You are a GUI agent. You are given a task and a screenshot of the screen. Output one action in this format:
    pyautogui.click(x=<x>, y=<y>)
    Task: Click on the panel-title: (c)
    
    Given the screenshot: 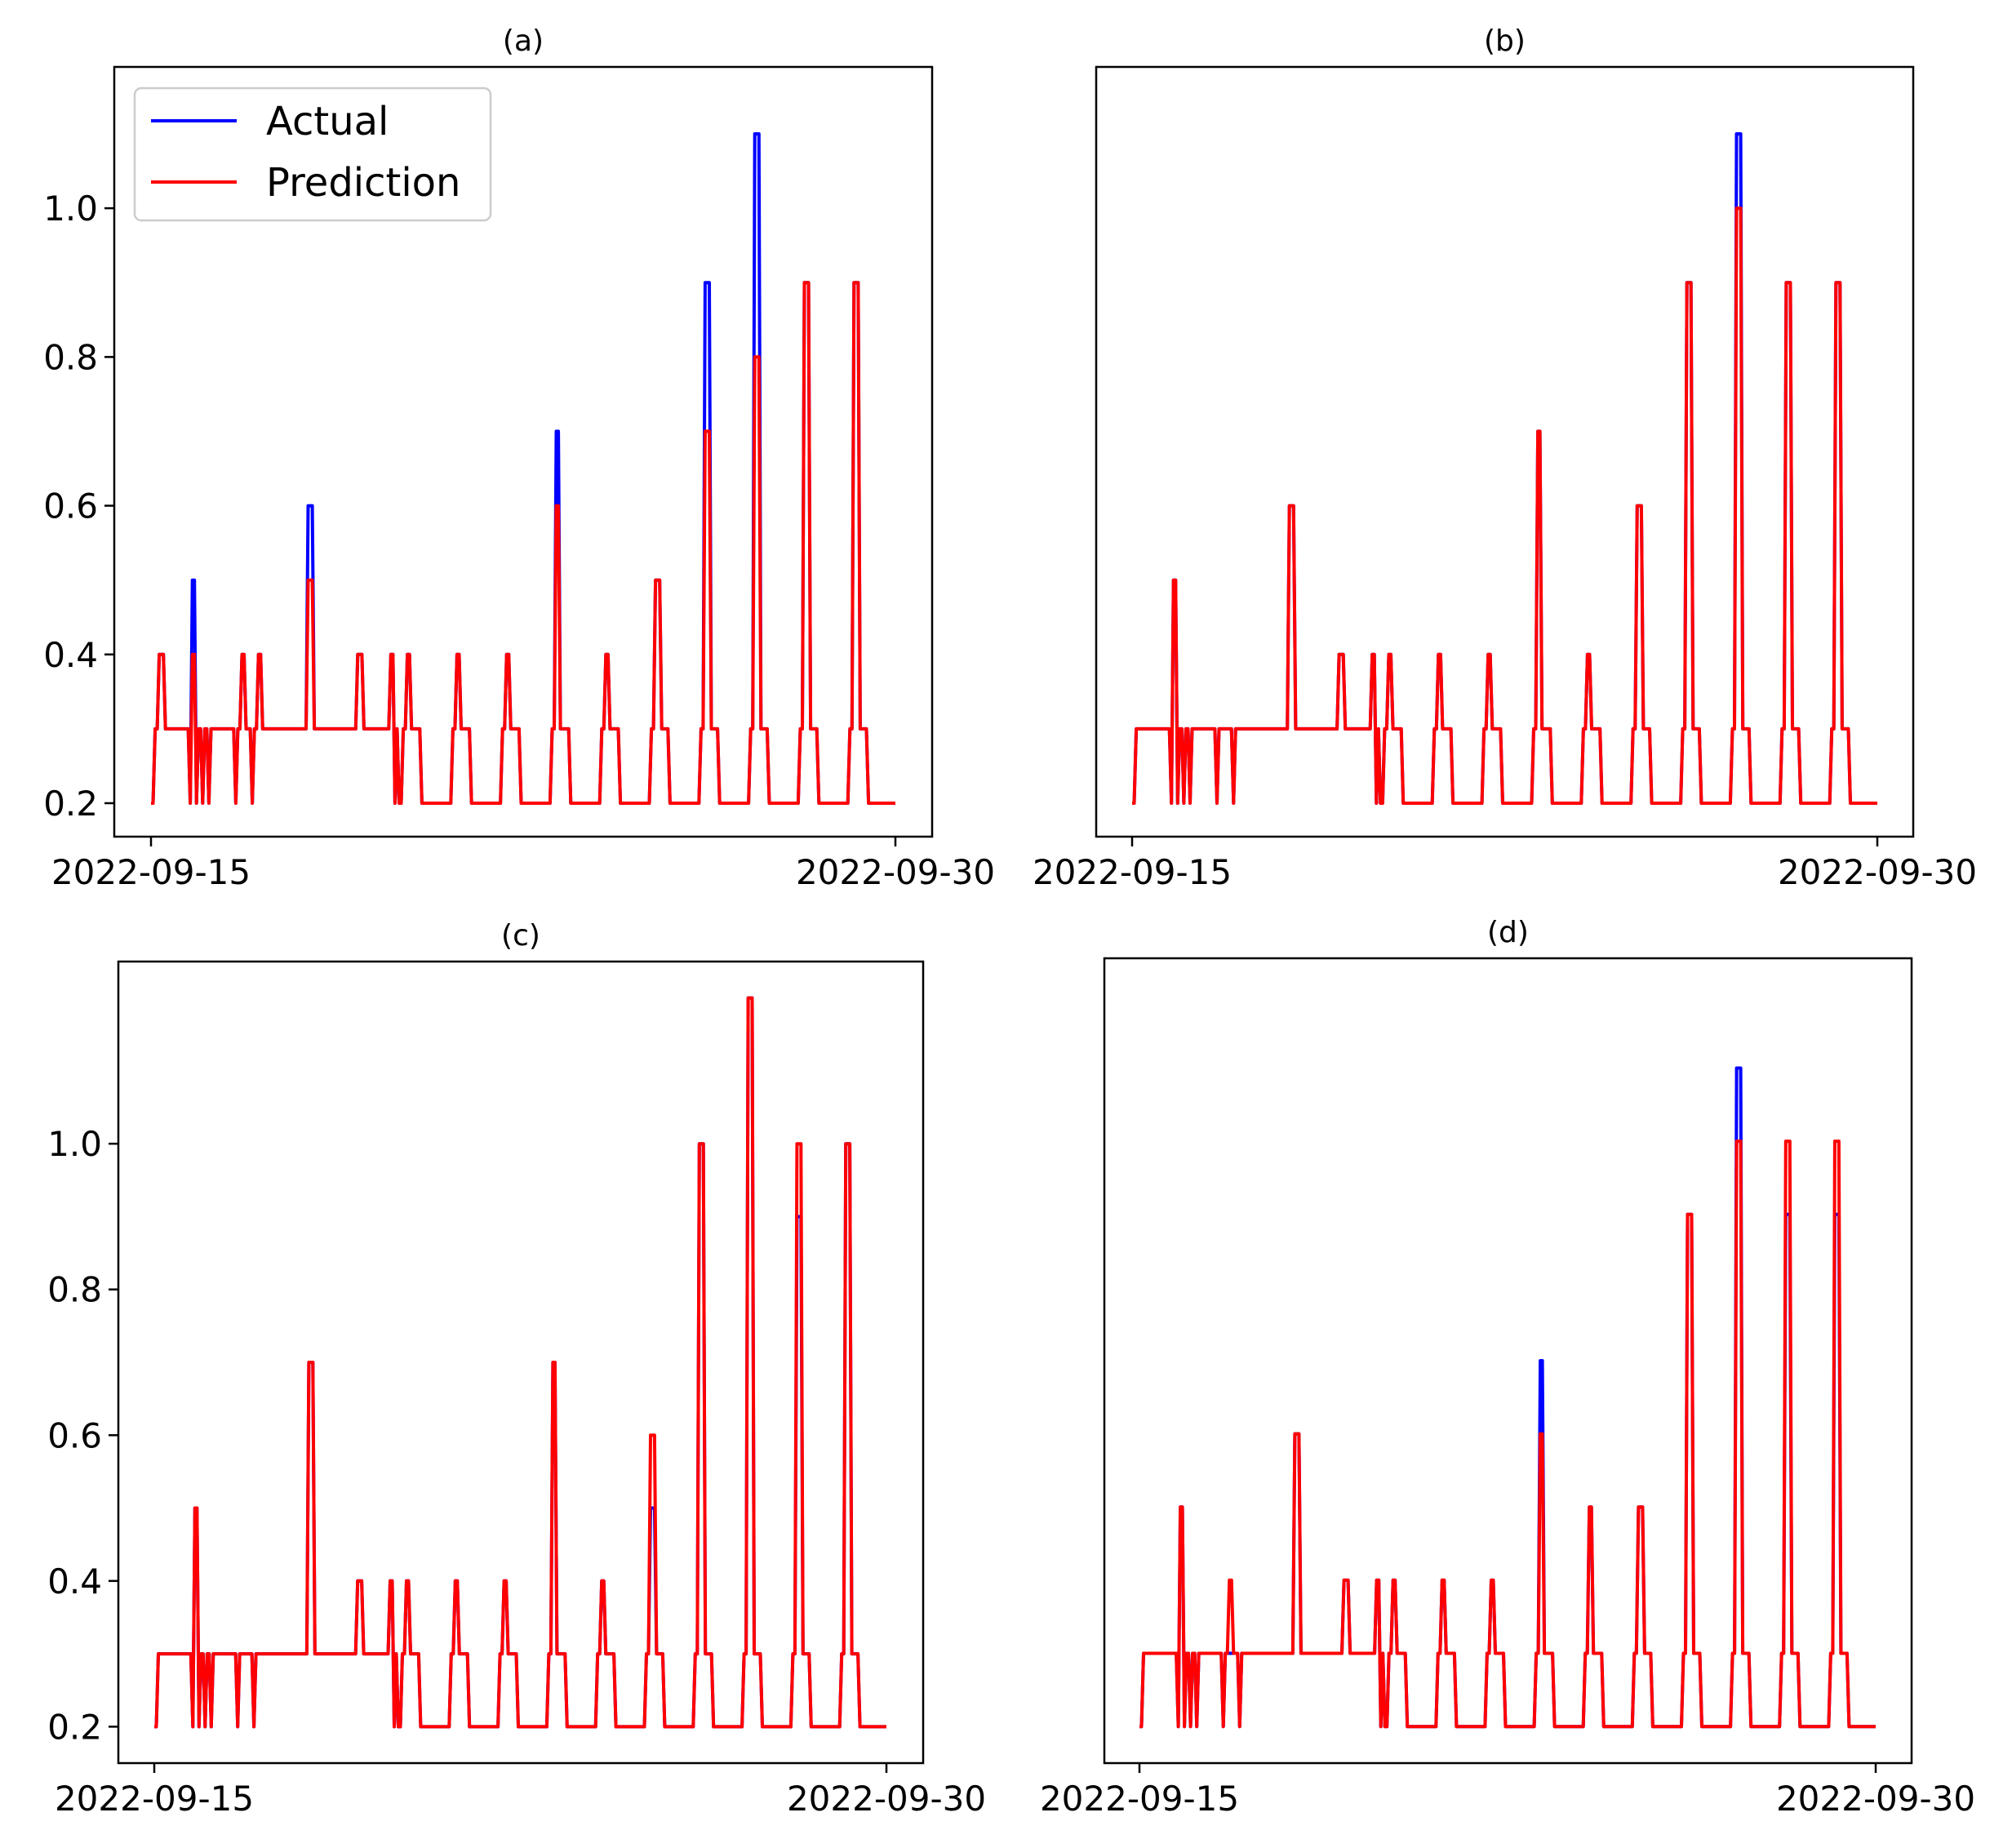 What is the action you would take?
    pyautogui.click(x=520, y=936)
    